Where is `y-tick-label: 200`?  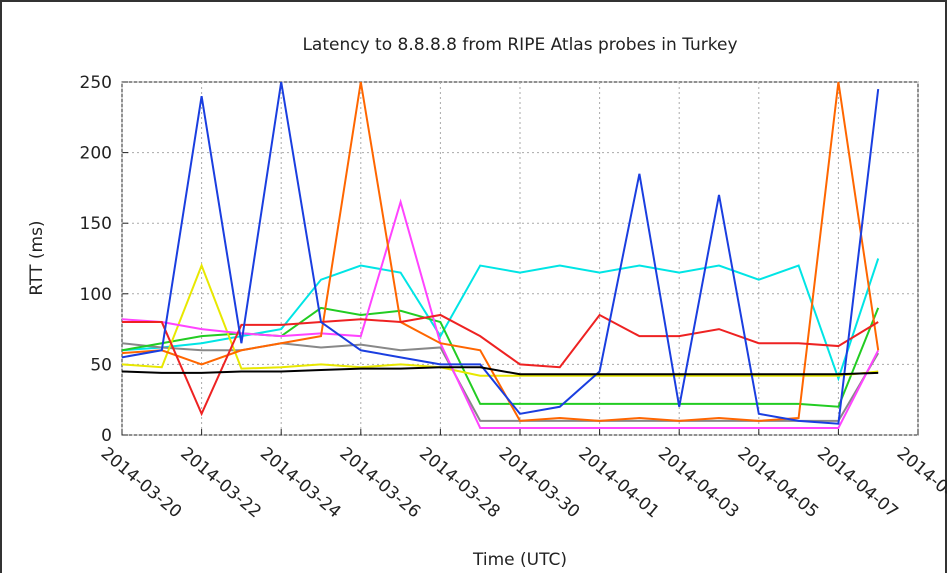 y-tick-label: 200 is located at coordinates (96, 154).